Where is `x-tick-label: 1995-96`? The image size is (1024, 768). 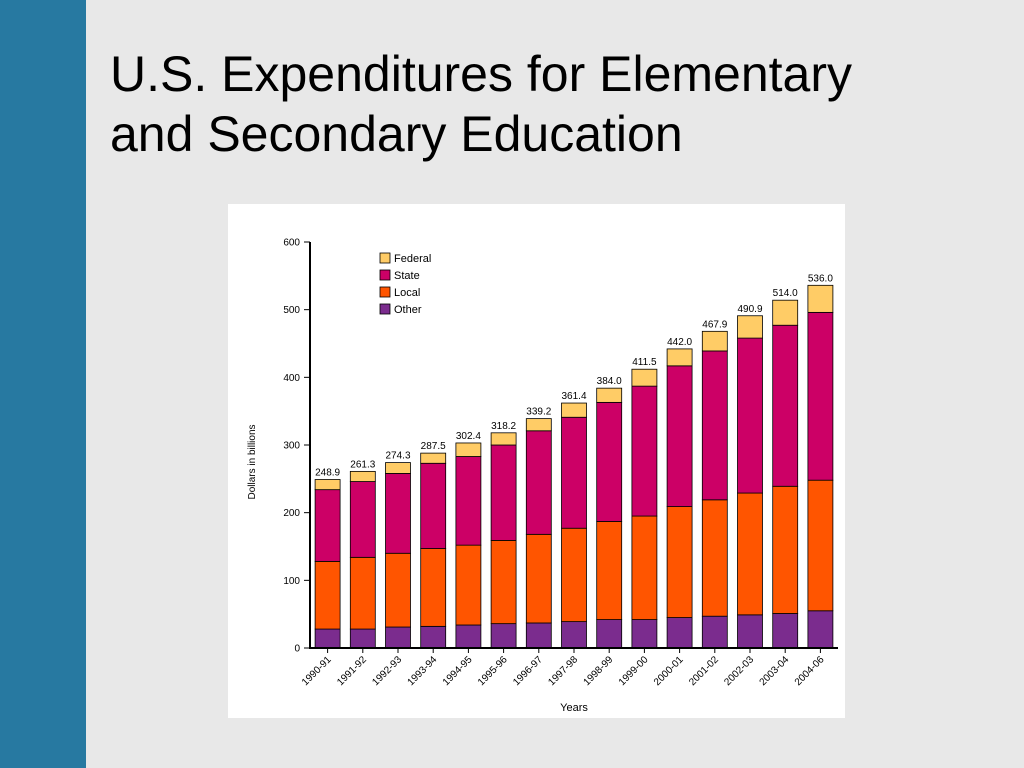
x-tick-label: 1995-96 is located at coordinates (493, 671).